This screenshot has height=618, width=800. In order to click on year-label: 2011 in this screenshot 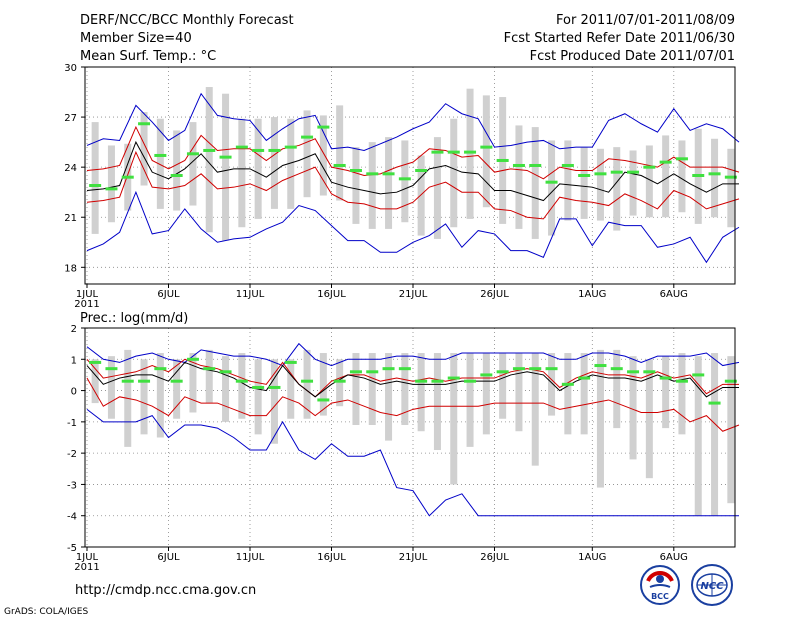, I will do `click(86, 567)`.